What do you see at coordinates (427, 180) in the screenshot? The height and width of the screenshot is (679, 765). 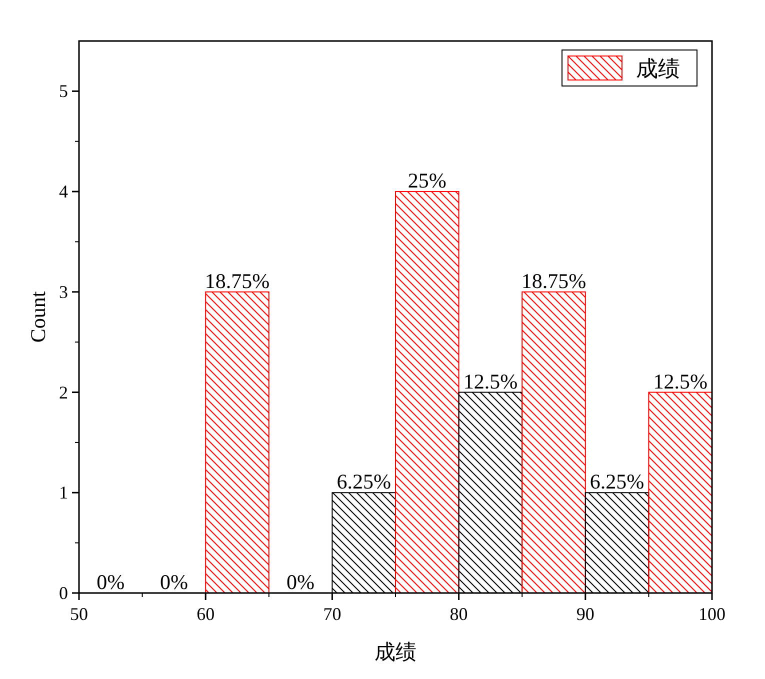 I see `annotation: 25%` at bounding box center [427, 180].